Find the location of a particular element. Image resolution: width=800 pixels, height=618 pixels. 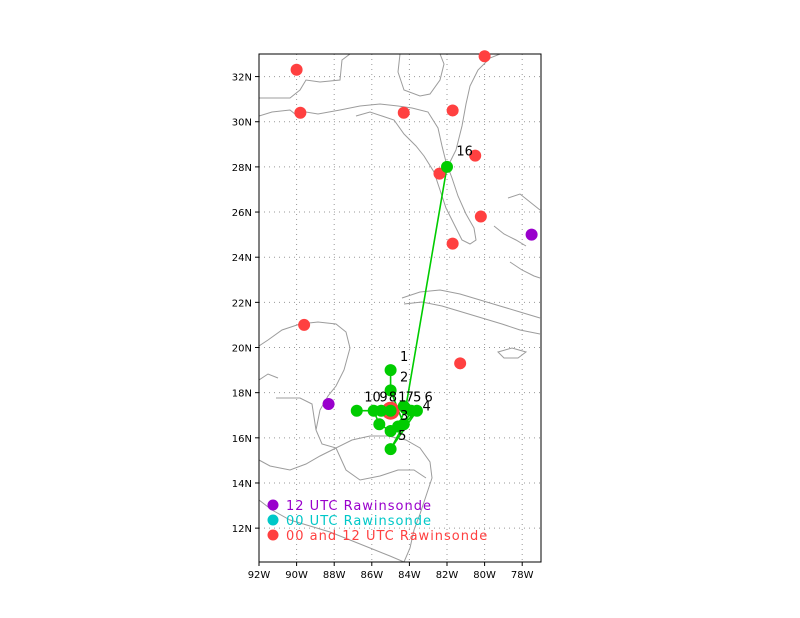

lat-tick-label: 14N is located at coordinates (242, 484).